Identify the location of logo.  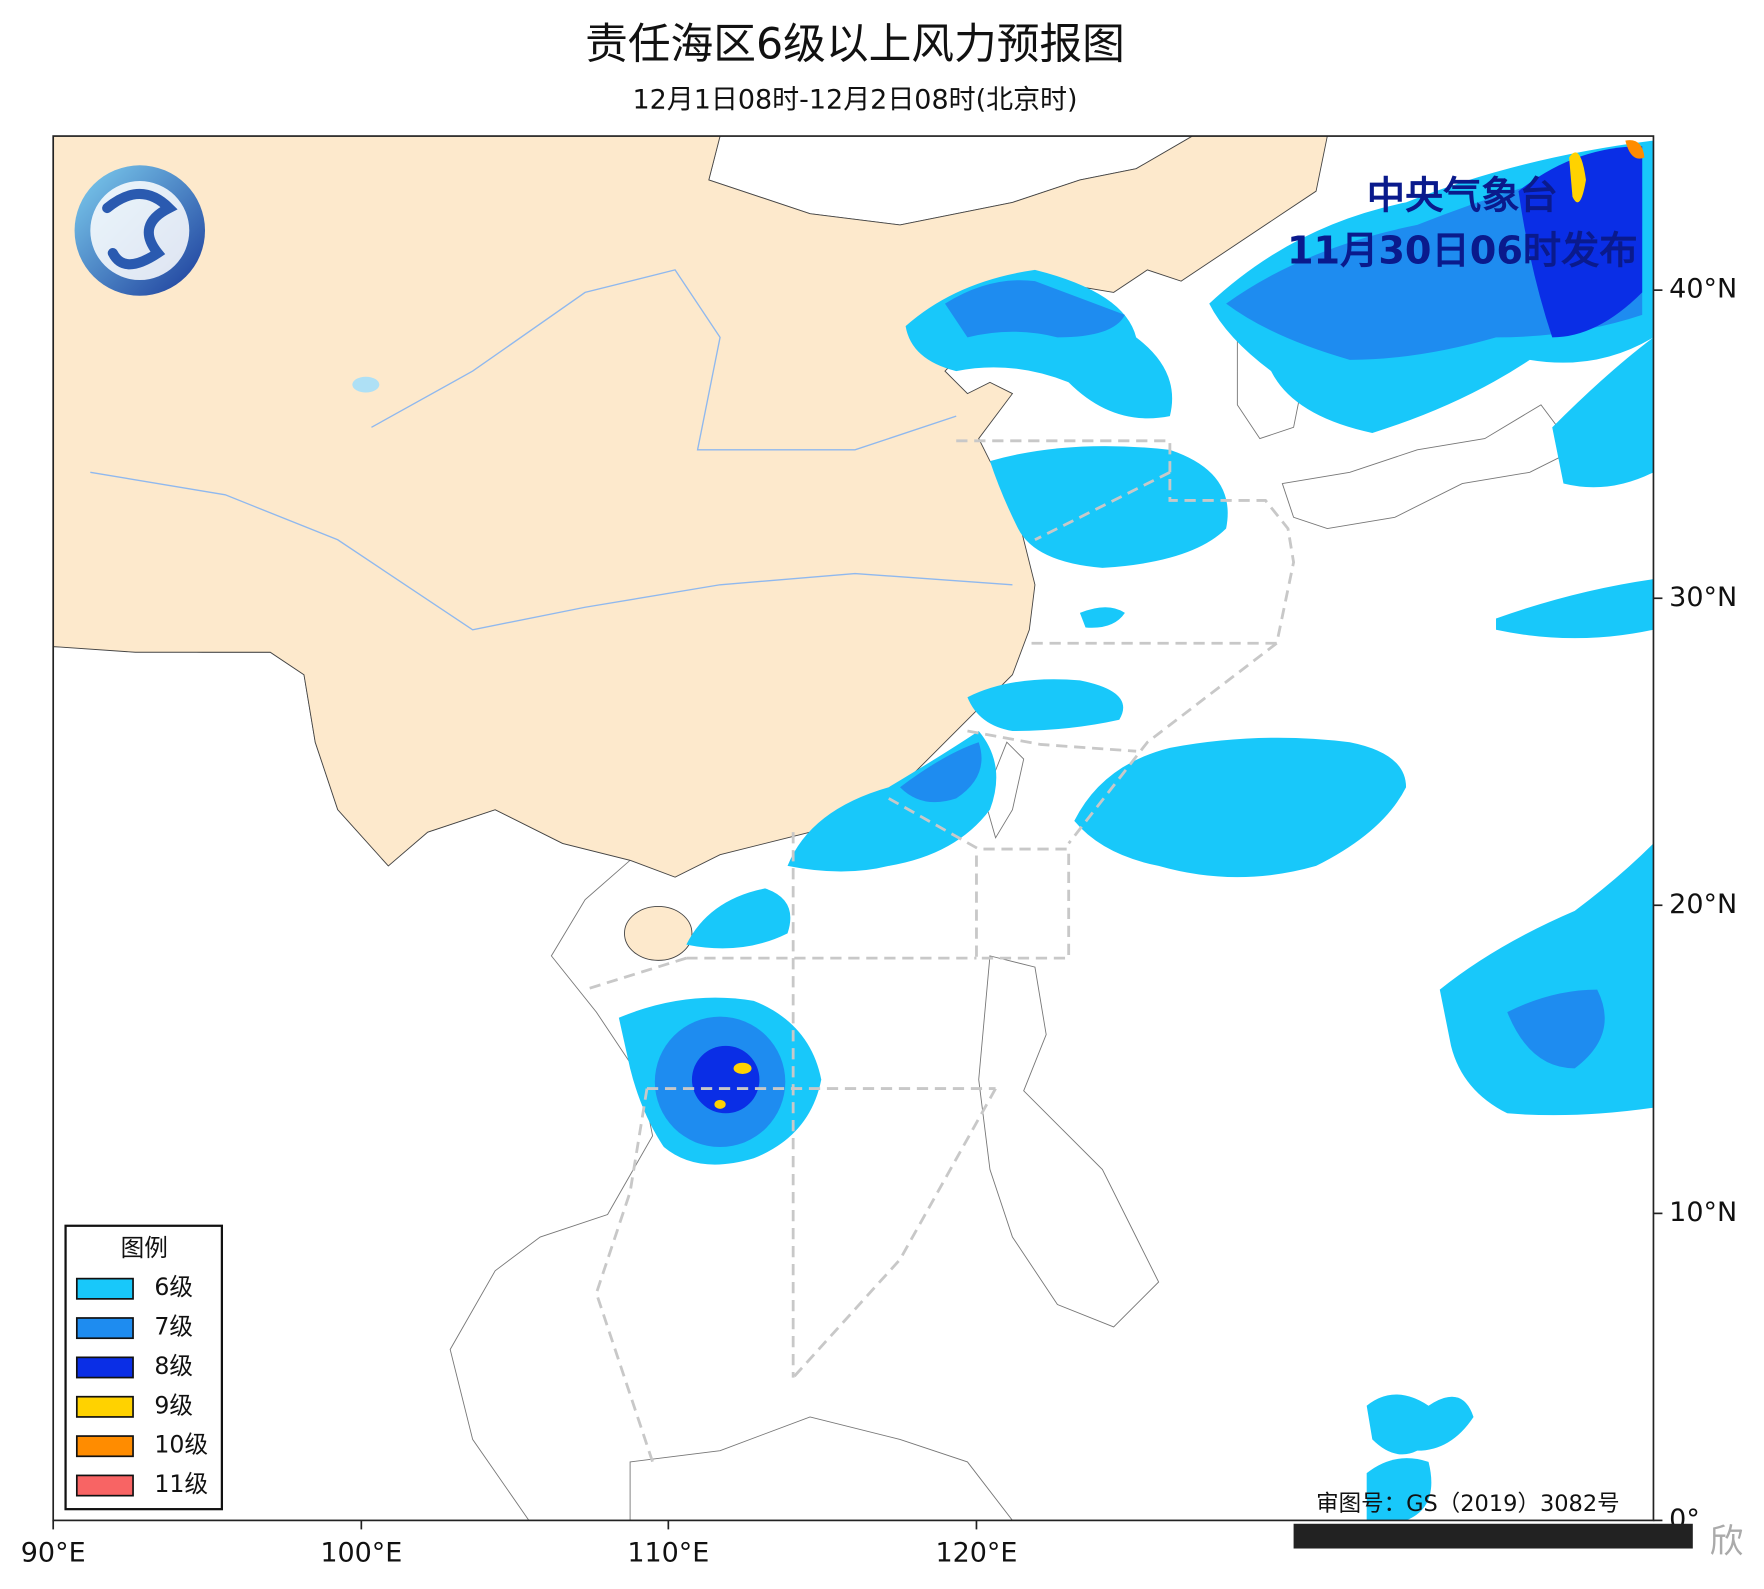
(140, 230).